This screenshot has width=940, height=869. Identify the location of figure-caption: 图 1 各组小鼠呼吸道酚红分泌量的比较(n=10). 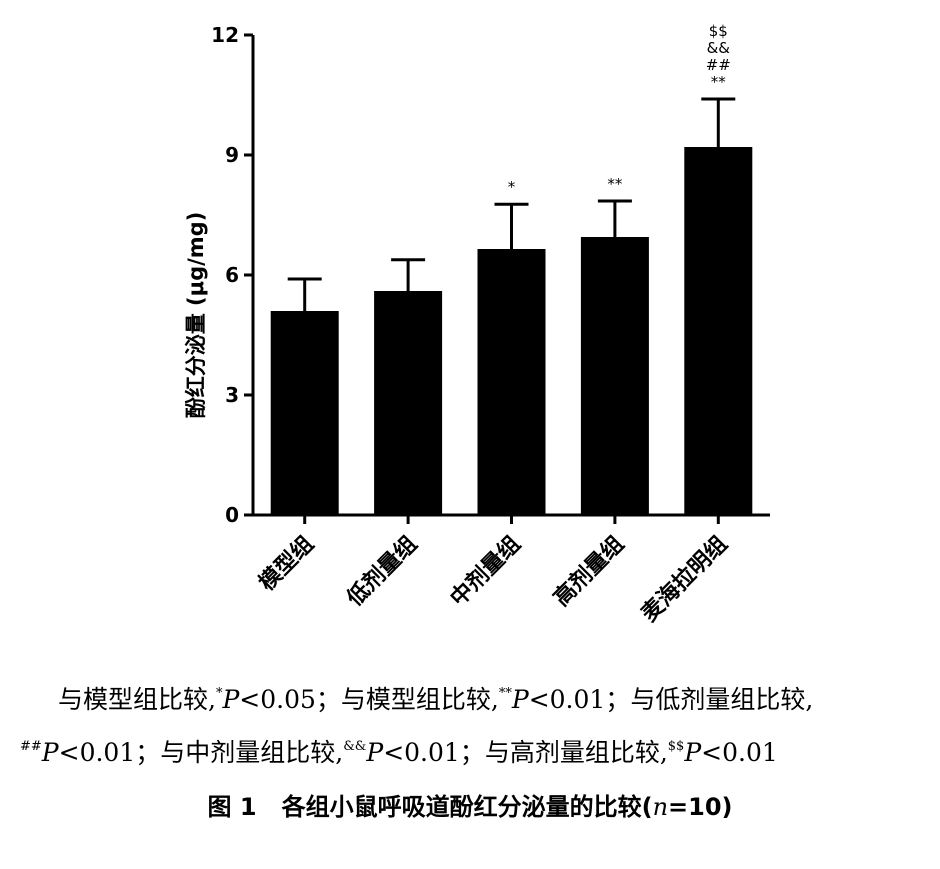
(470, 804).